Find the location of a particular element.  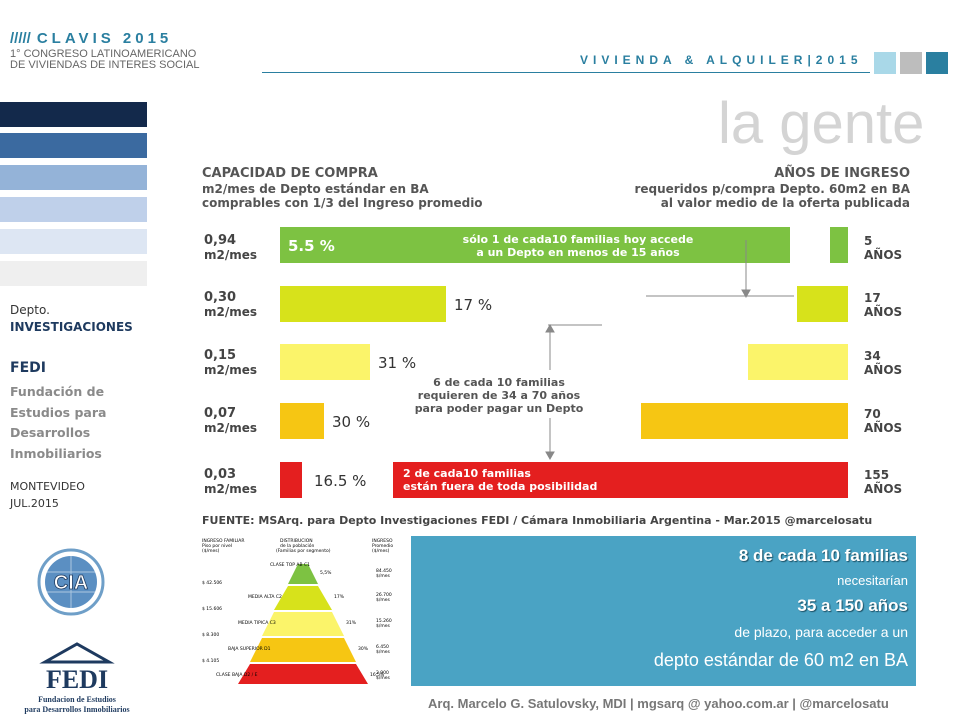

cia-logo-text: CIA is located at coordinates (71, 583).